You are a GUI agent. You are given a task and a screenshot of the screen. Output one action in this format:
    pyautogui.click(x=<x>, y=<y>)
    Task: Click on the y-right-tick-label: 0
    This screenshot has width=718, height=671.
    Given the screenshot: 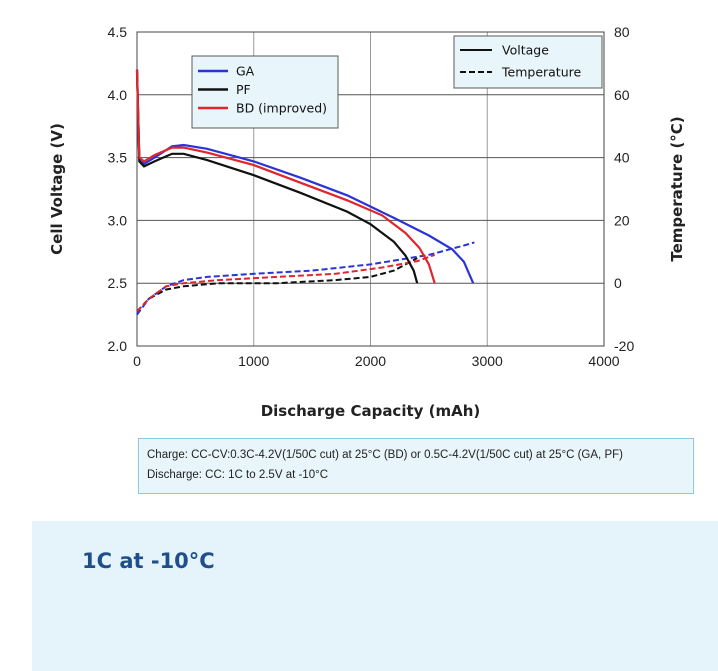 What is the action you would take?
    pyautogui.click(x=618, y=283)
    